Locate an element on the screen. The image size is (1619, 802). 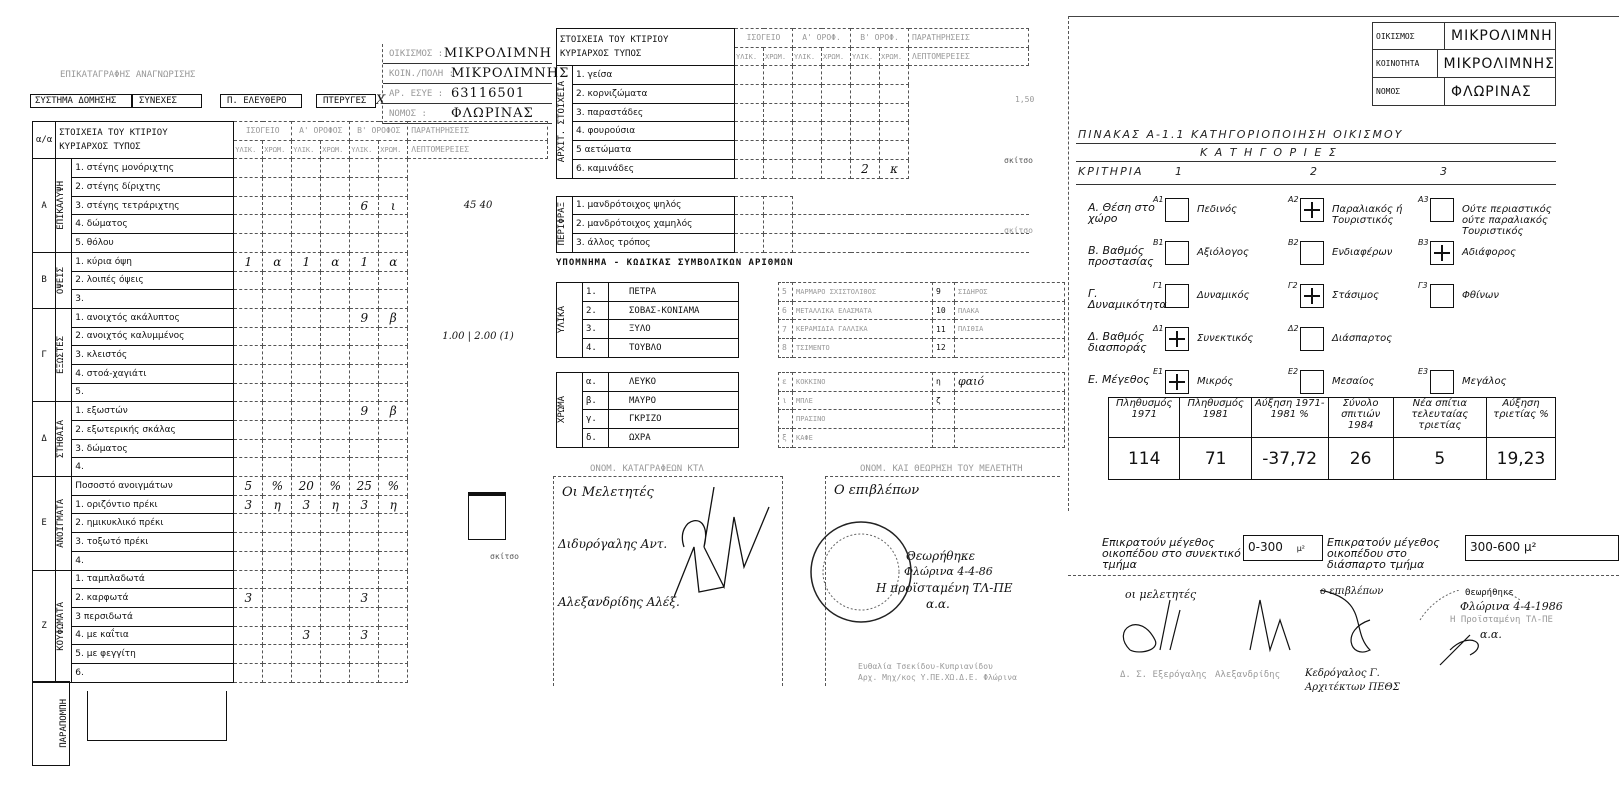
option-code: Γ2 is located at coordinates (1293, 285).